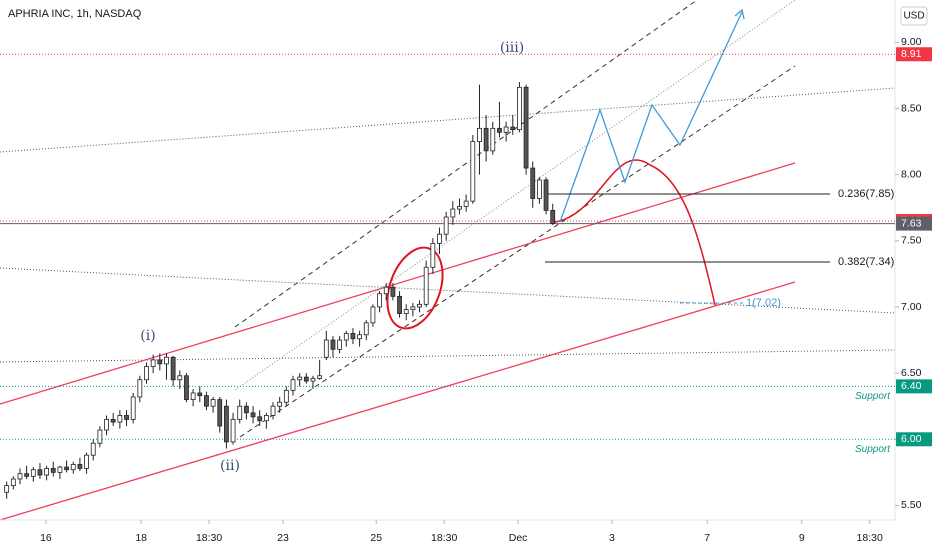  I want to click on fib-label: 0.382(7.34), so click(866, 262).